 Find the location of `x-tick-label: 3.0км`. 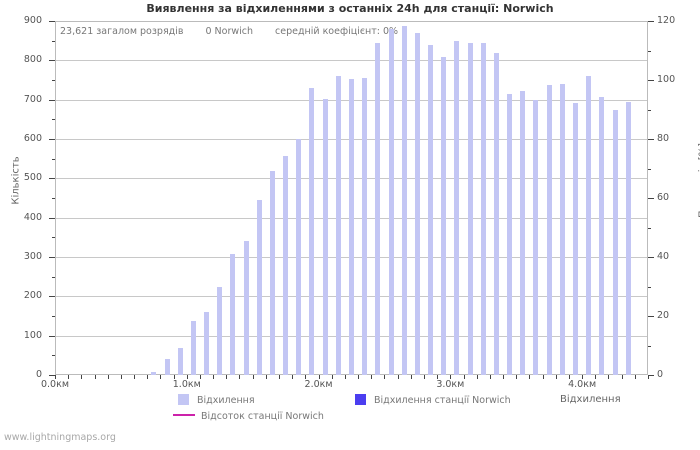

x-tick-label: 3.0км is located at coordinates (450, 384).